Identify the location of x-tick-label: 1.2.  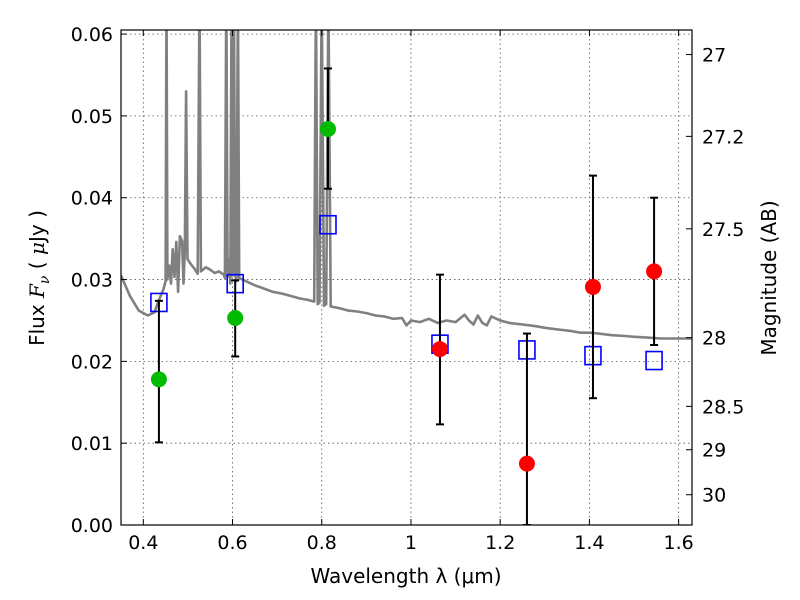
(500, 543).